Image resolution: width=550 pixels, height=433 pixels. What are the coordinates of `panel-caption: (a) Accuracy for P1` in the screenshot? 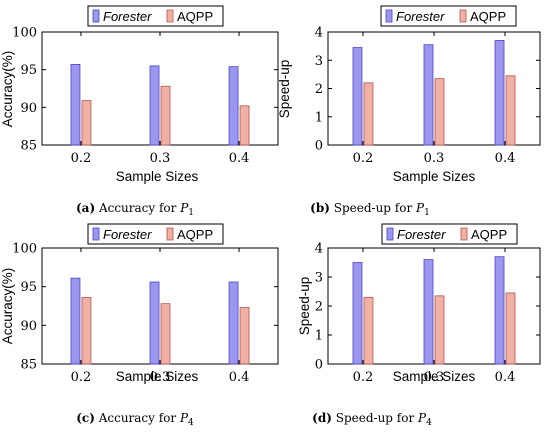 It's located at (135, 209).